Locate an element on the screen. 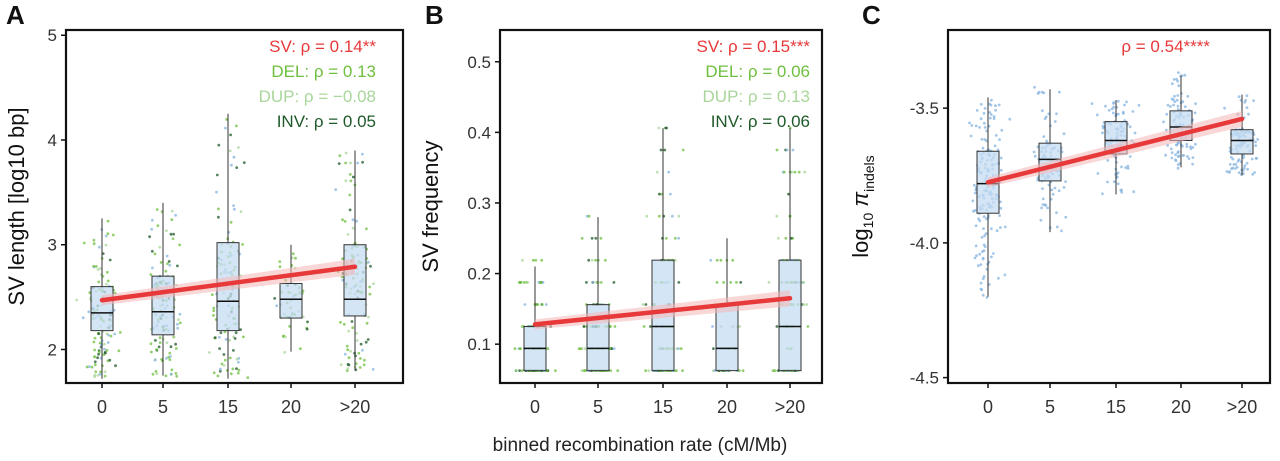 This screenshot has width=1280, height=461. annotation-inv: INV: ρ = 0.05 is located at coordinates (326, 121).